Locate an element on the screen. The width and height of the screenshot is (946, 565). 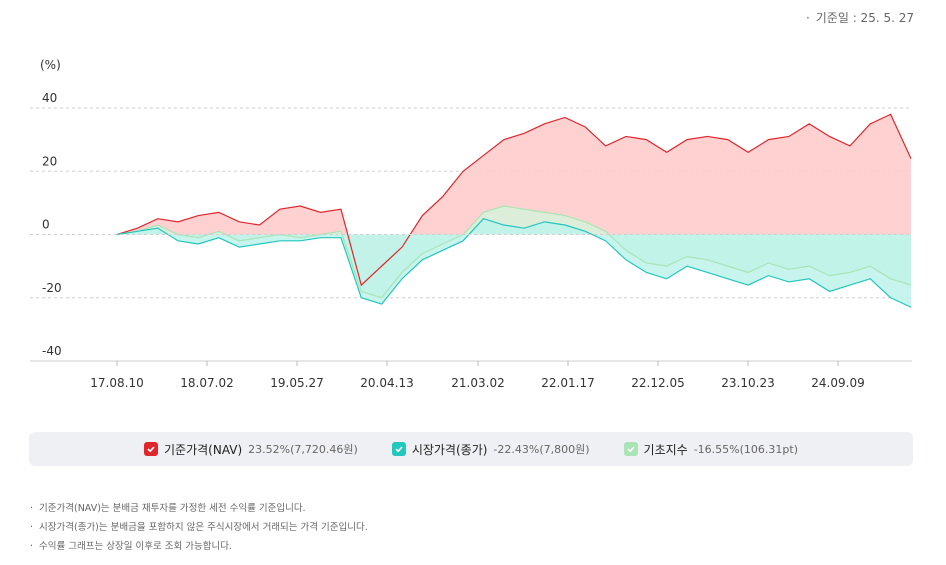
y-tick-label: 20 is located at coordinates (49, 161).